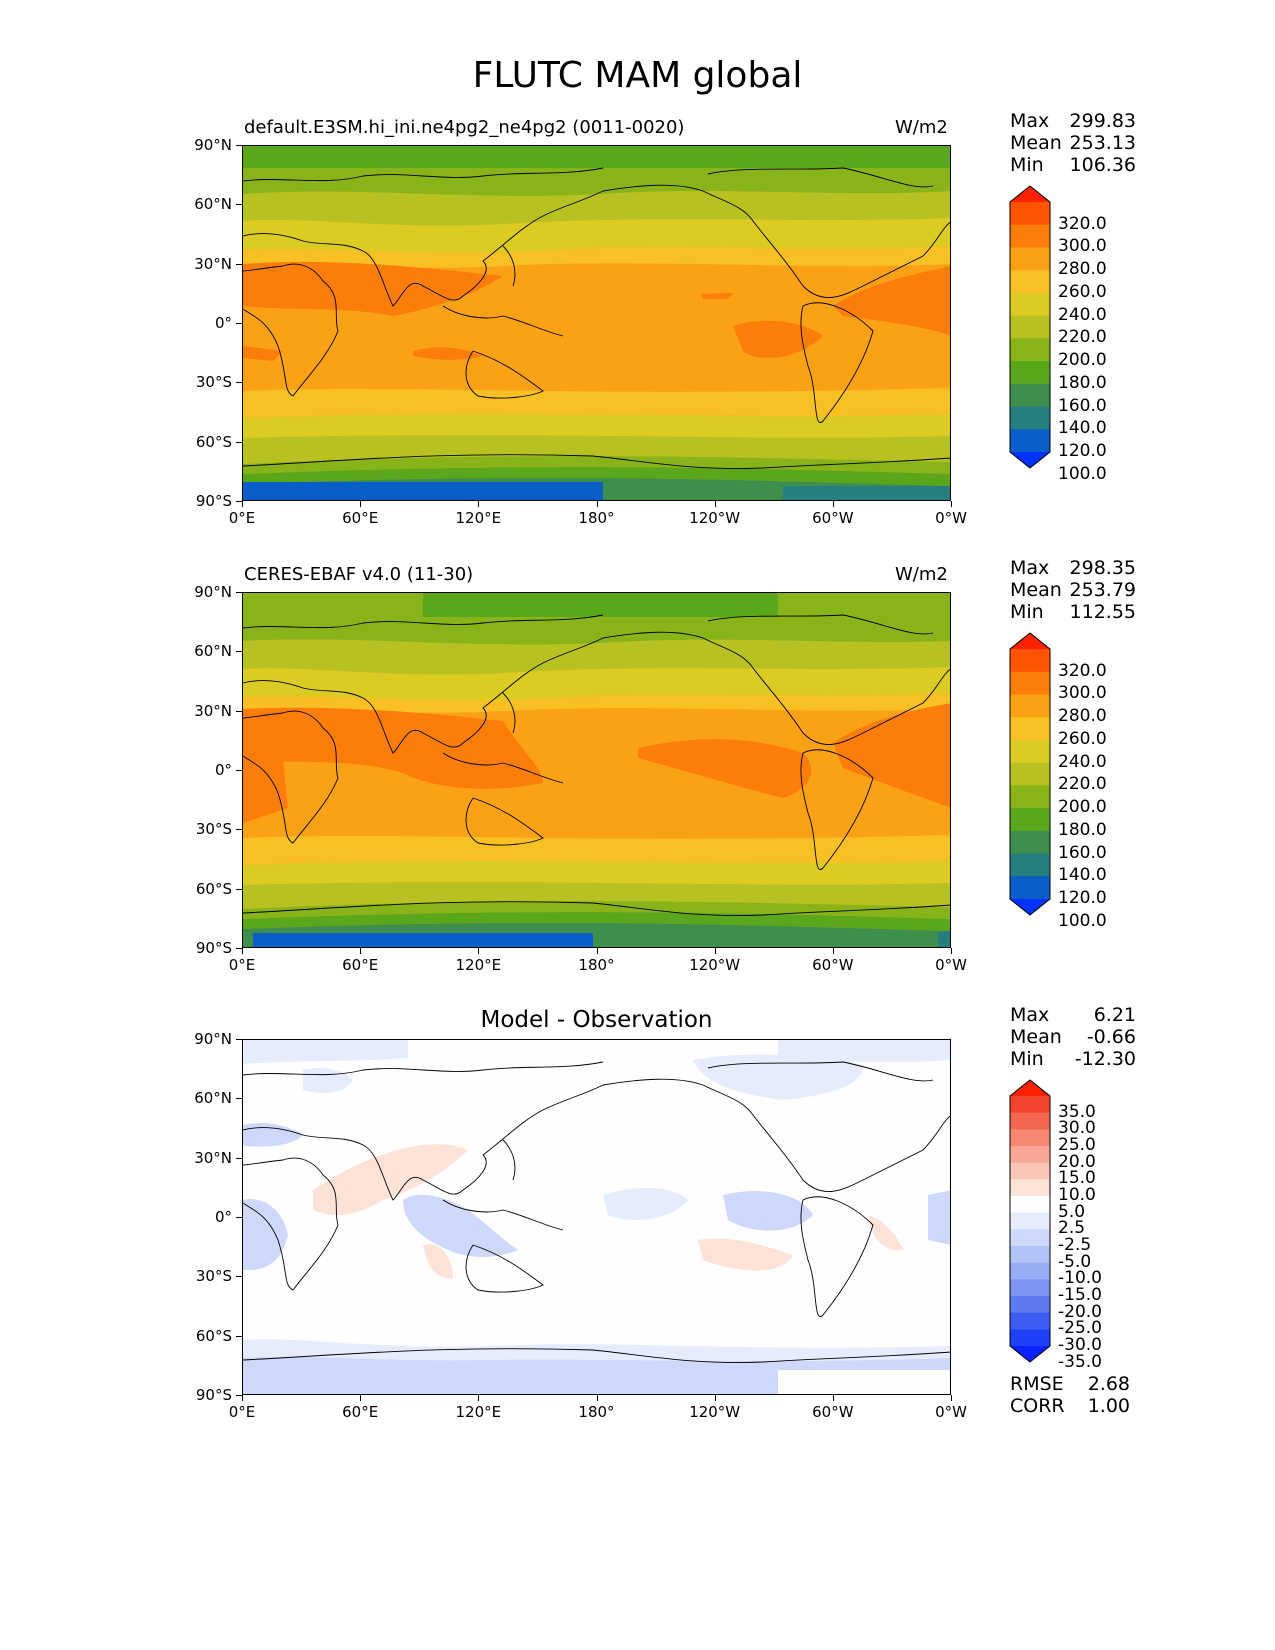  Describe the element at coordinates (596, 1020) in the screenshot. I see `panel3-title: Model - Observation` at that location.